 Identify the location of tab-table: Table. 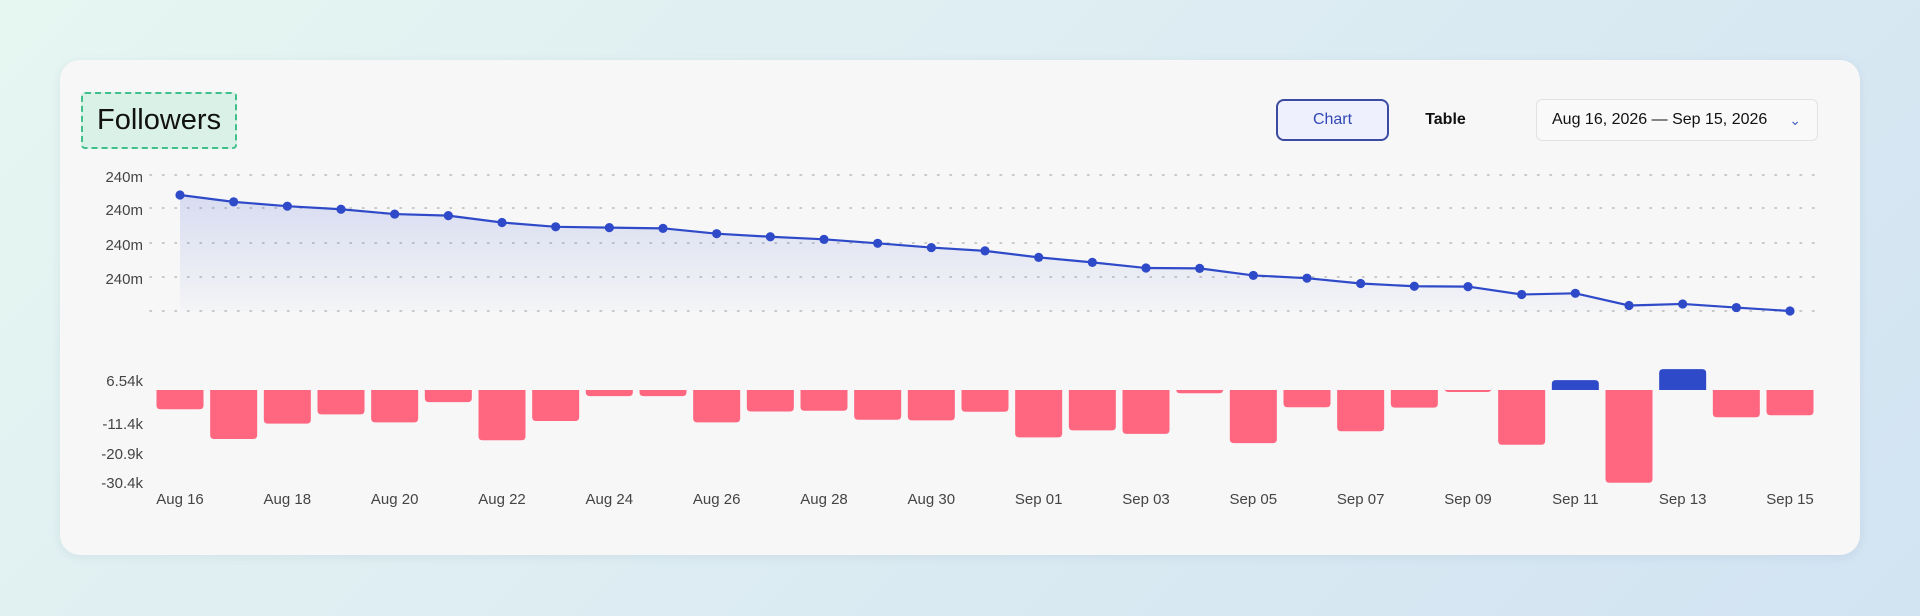
(1445, 119).